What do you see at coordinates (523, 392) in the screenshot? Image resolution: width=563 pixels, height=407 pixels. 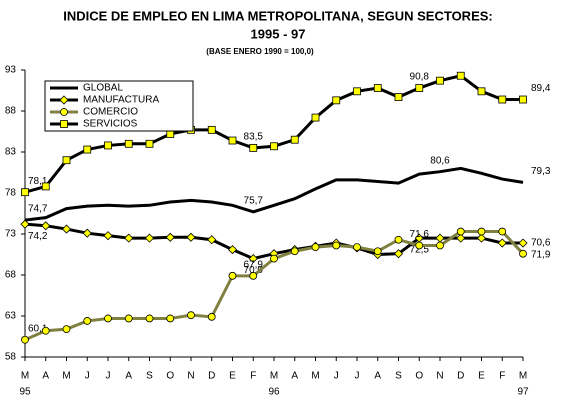 I see `x-year-label: 97` at bounding box center [523, 392].